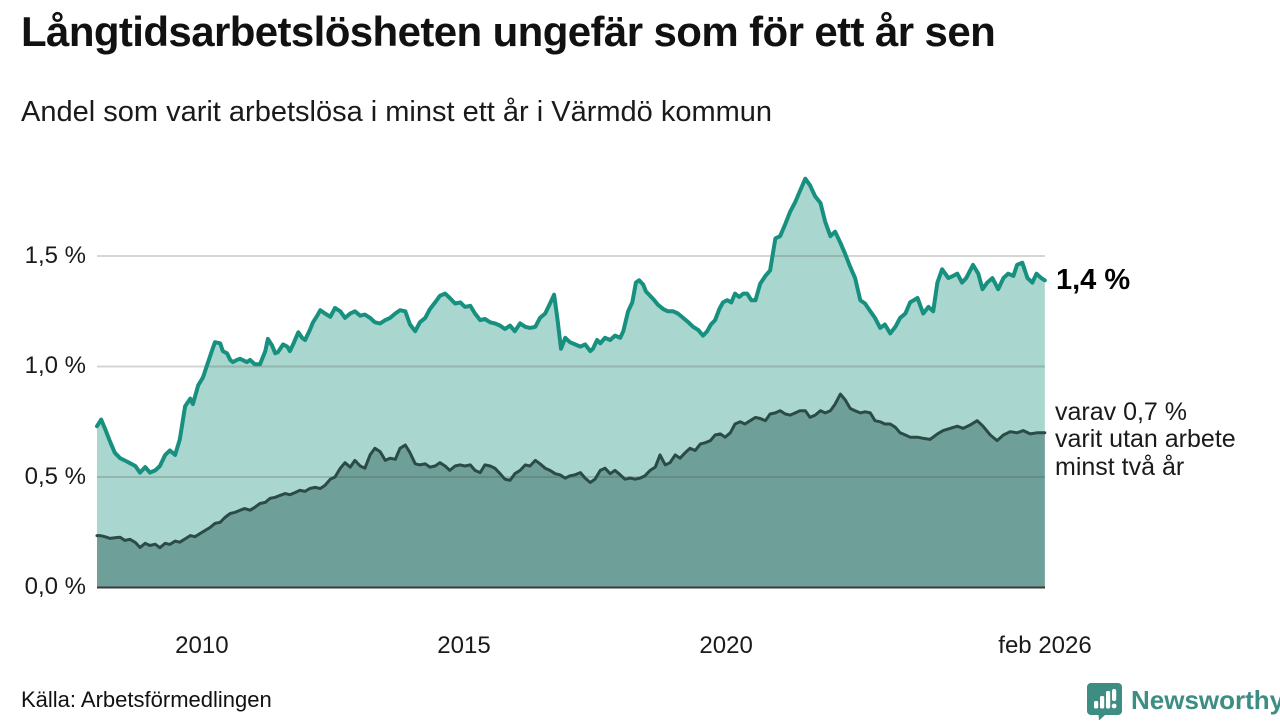  I want to click on brand-wordmark: Newsworthy, so click(1205, 700).